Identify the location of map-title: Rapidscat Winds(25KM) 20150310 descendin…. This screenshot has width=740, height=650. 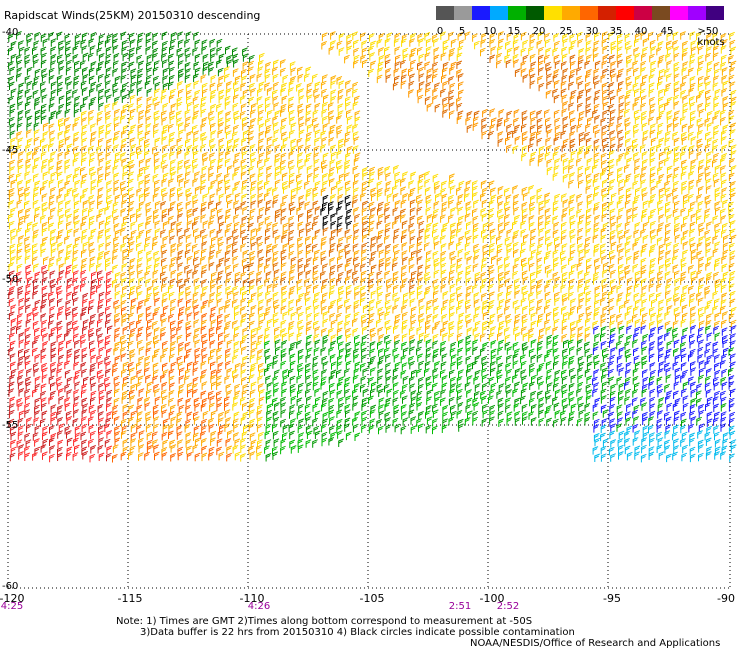
(132, 15).